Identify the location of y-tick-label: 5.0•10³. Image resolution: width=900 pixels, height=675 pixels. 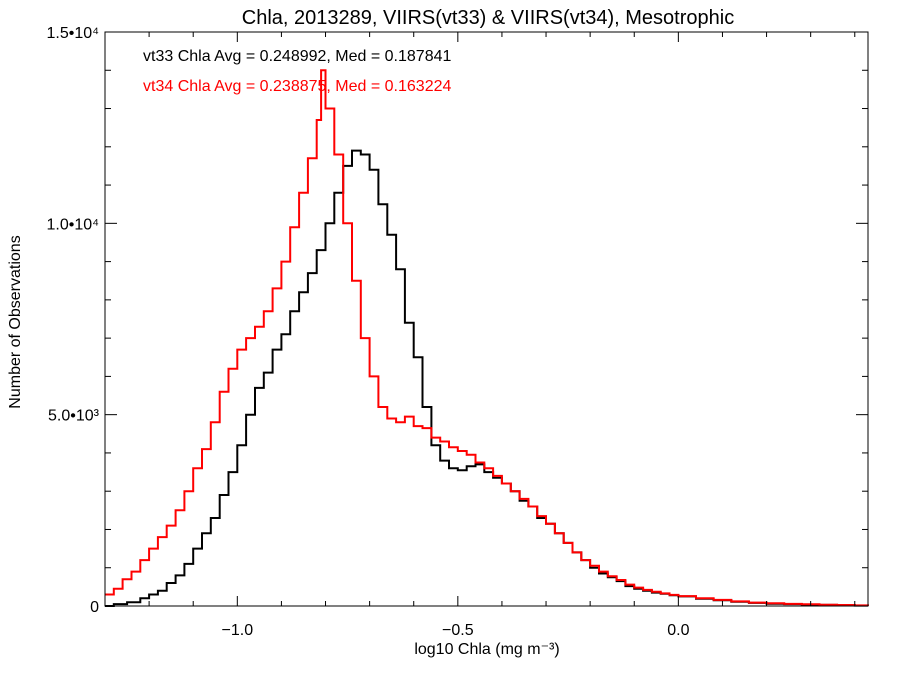
(74, 416).